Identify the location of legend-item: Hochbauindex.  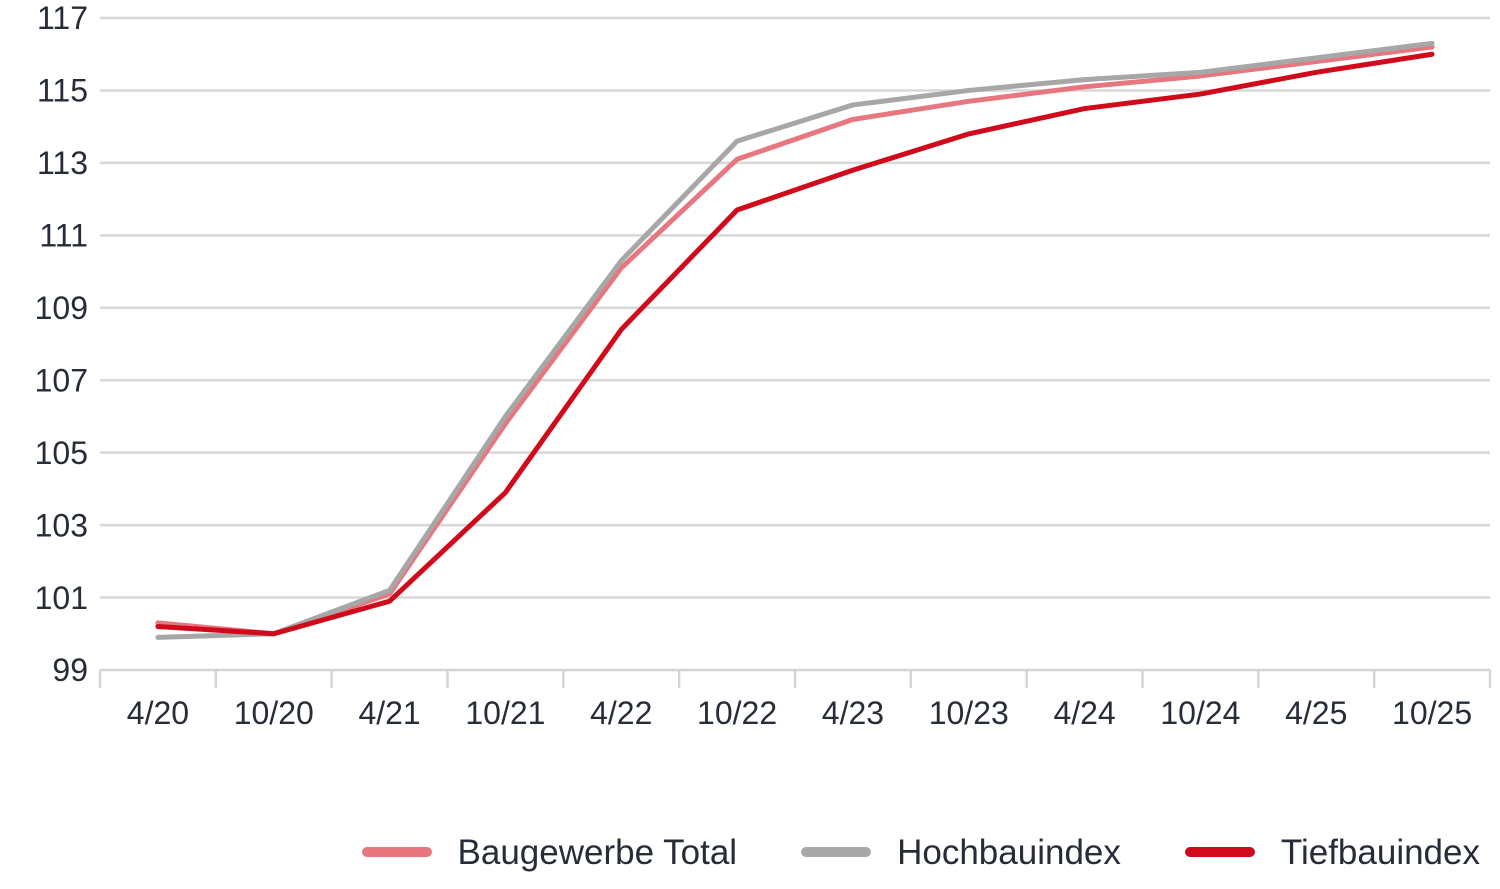
(961, 852).